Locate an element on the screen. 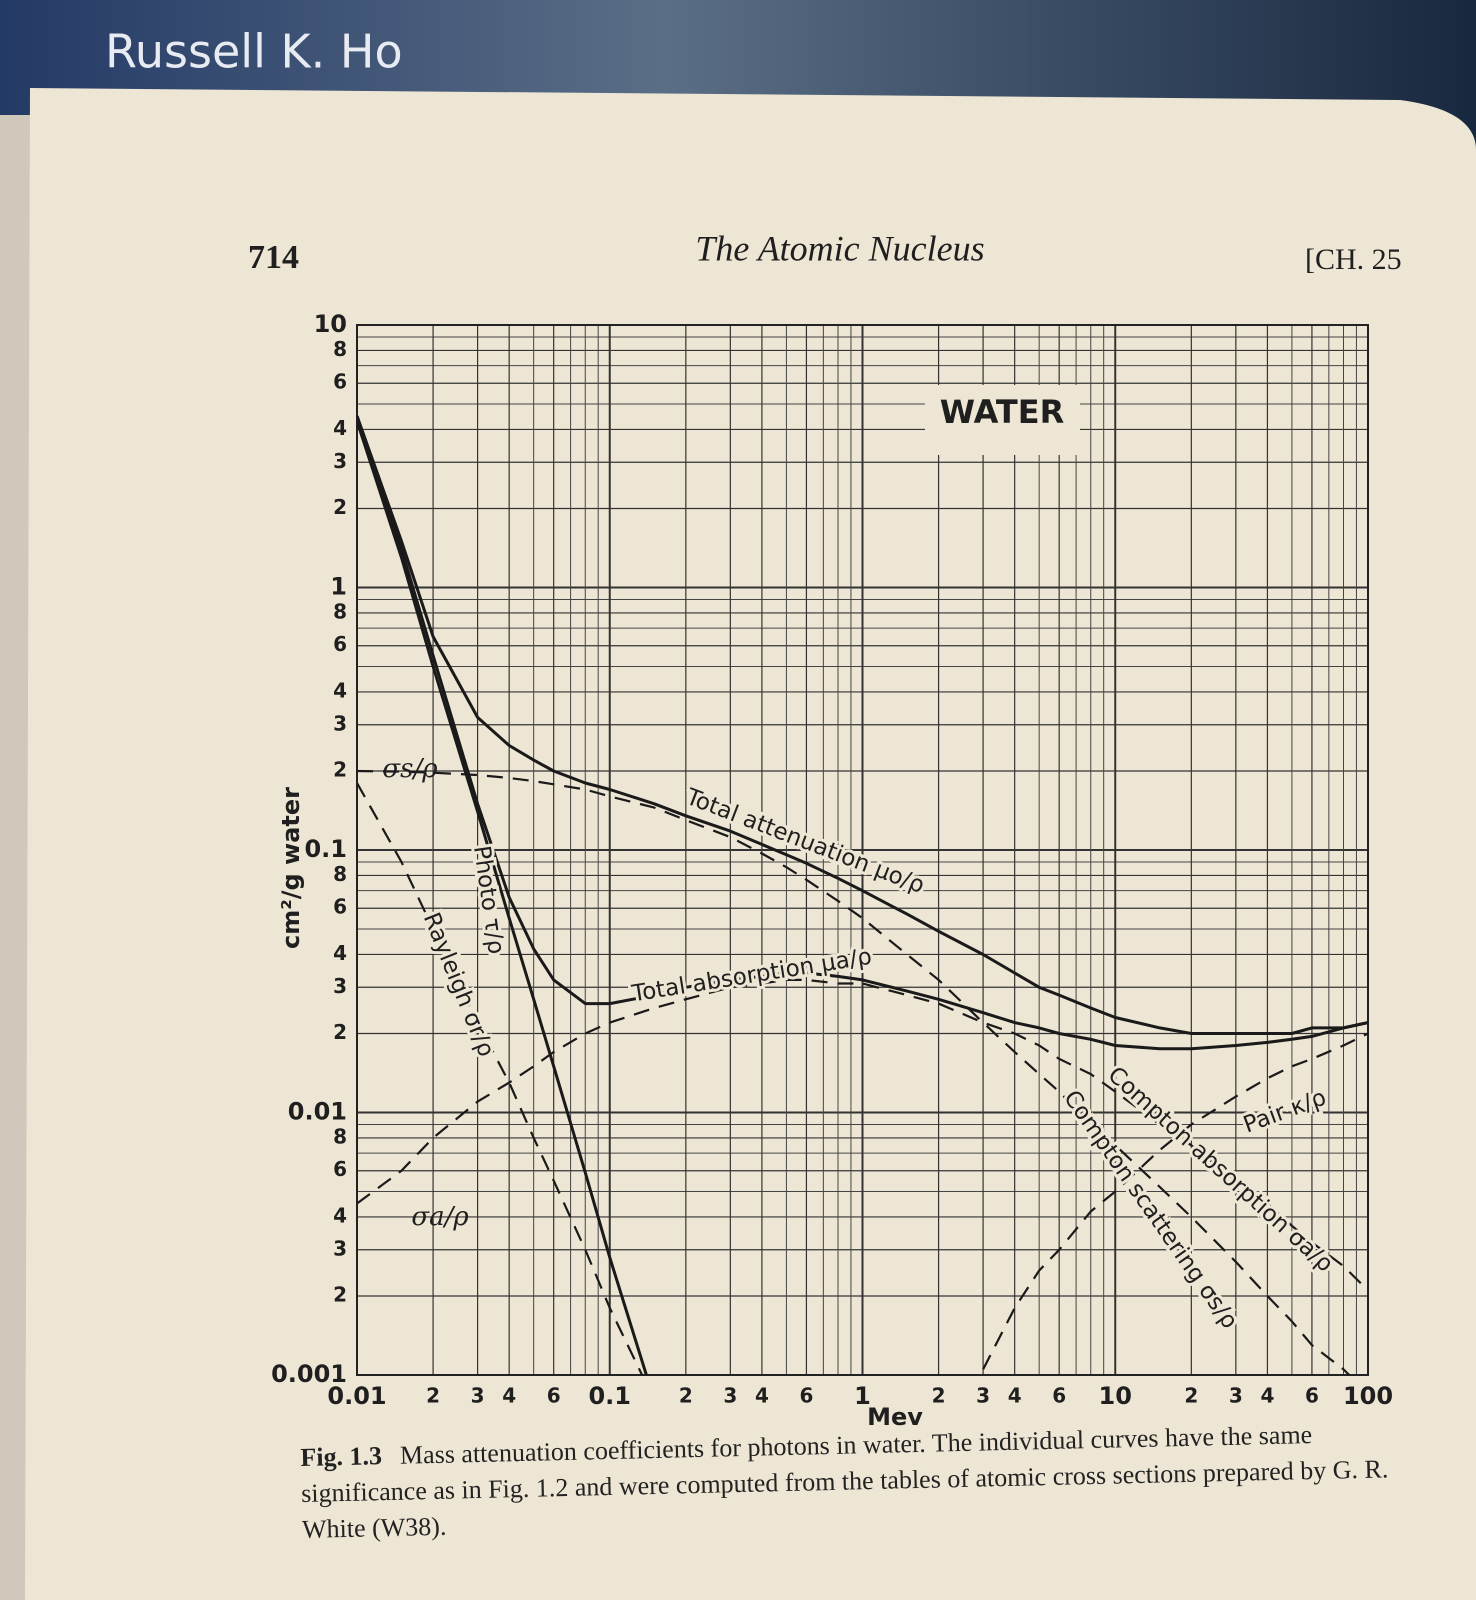  x-tick-label: 1 is located at coordinates (862, 1396).